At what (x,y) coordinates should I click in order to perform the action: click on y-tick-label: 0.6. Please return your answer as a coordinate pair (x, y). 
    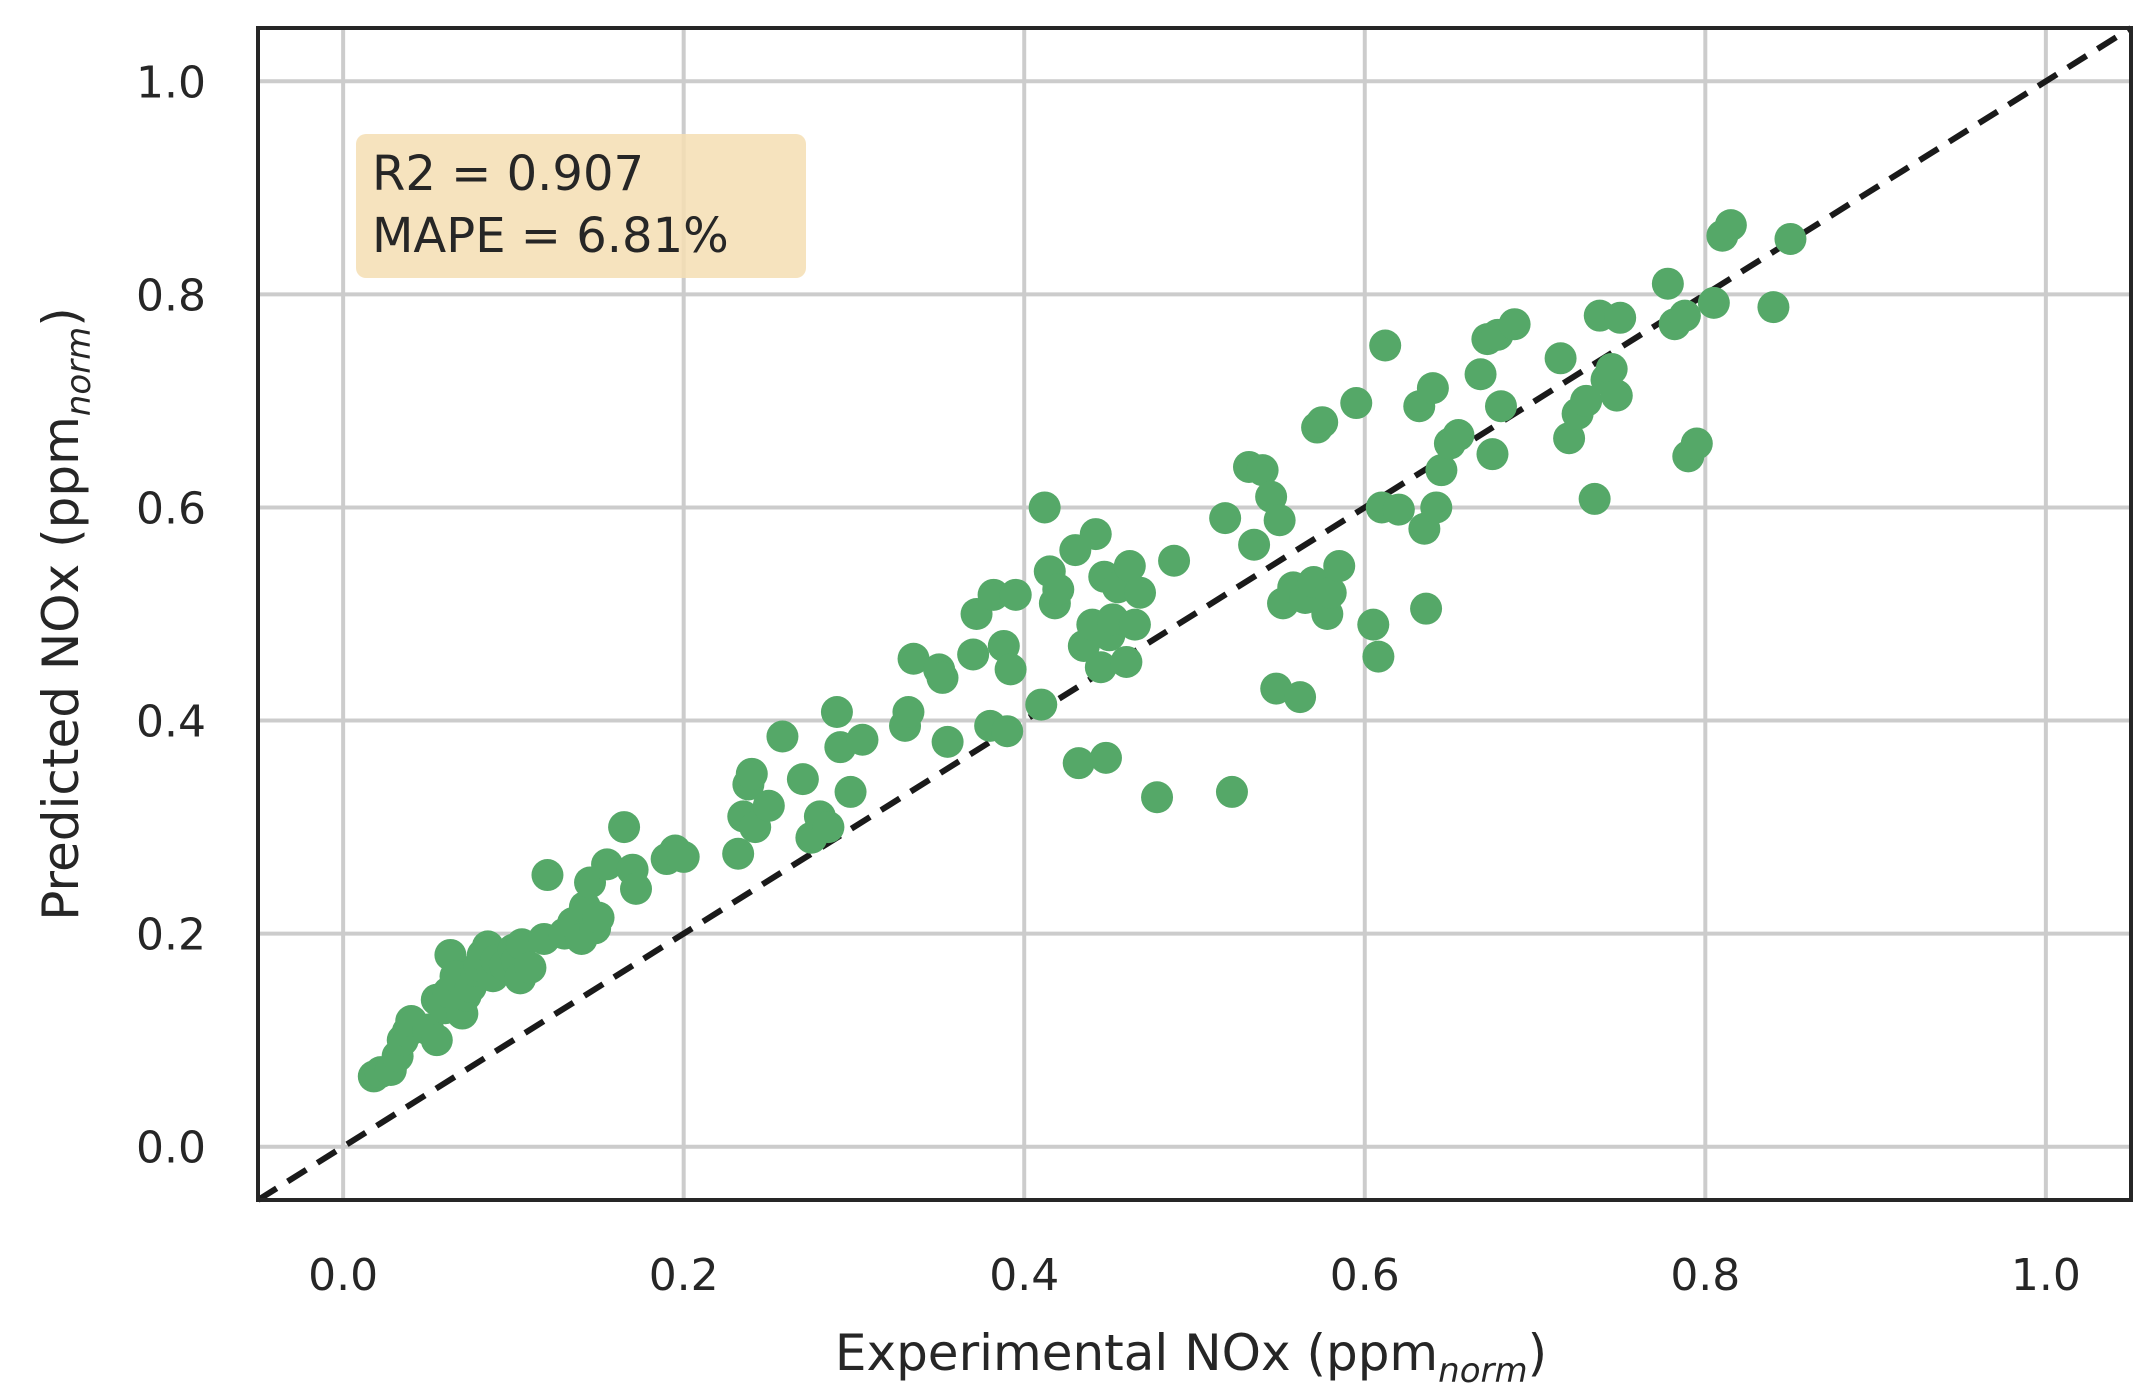
    Looking at the image, I should click on (171, 508).